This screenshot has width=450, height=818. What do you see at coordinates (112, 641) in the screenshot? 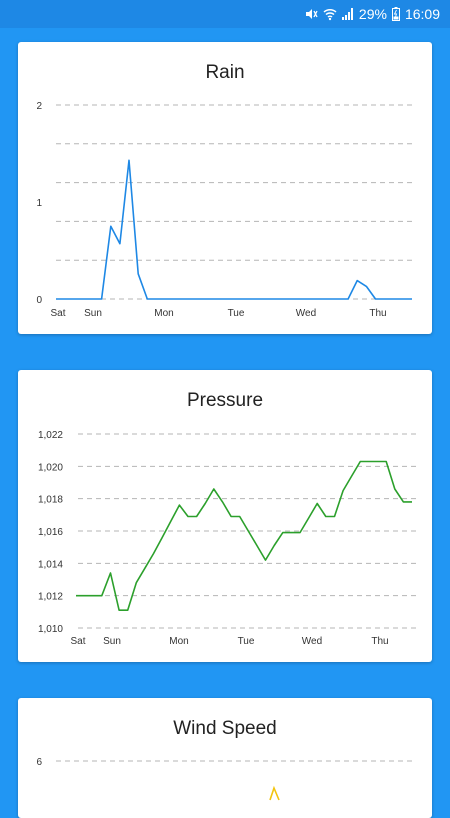
I see `pressure-x-tick-label: Sun` at bounding box center [112, 641].